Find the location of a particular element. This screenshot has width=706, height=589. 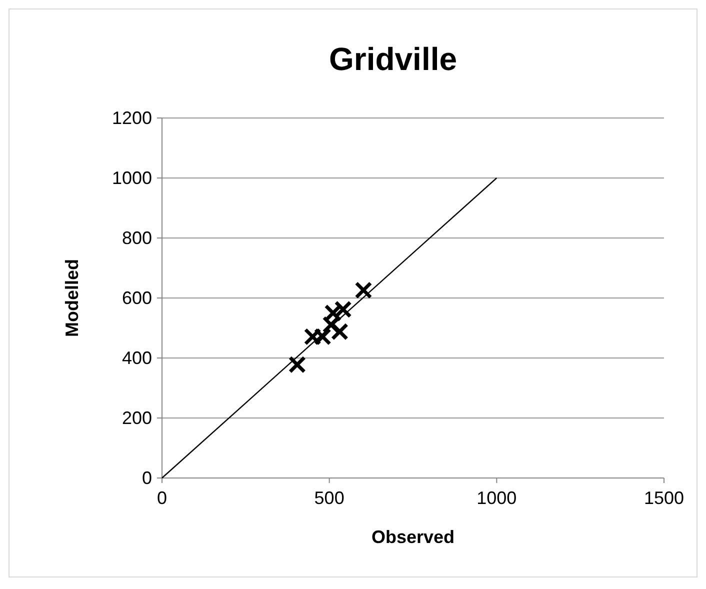

x-tick-label: 0 is located at coordinates (162, 498).